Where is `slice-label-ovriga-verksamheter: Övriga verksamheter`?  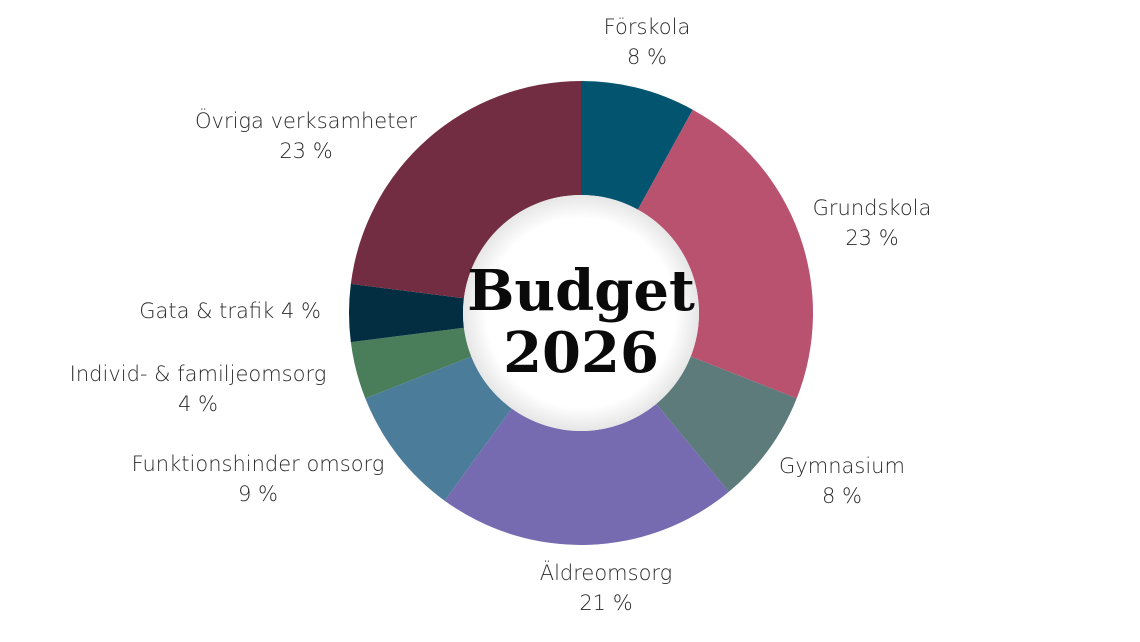 slice-label-ovriga-verksamheter: Övriga verksamheter is located at coordinates (306, 120).